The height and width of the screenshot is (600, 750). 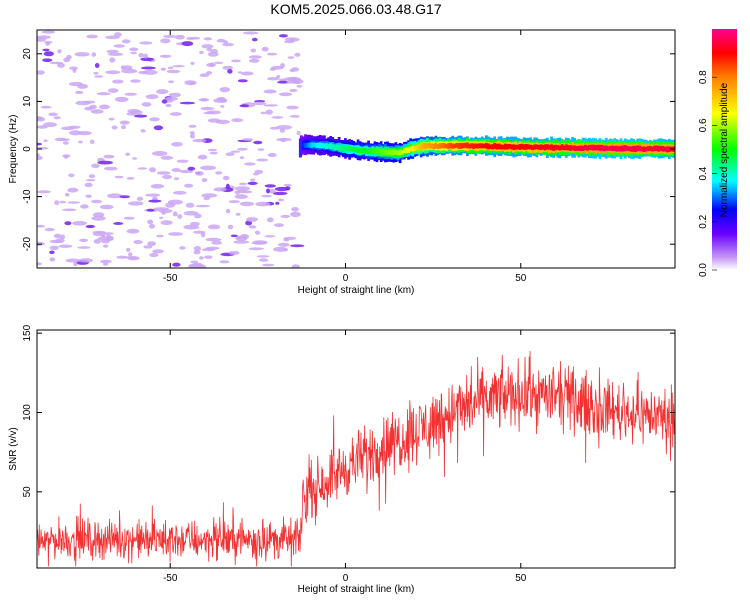 What do you see at coordinates (27, 244) in the screenshot?
I see `y-tick-label: -20` at bounding box center [27, 244].